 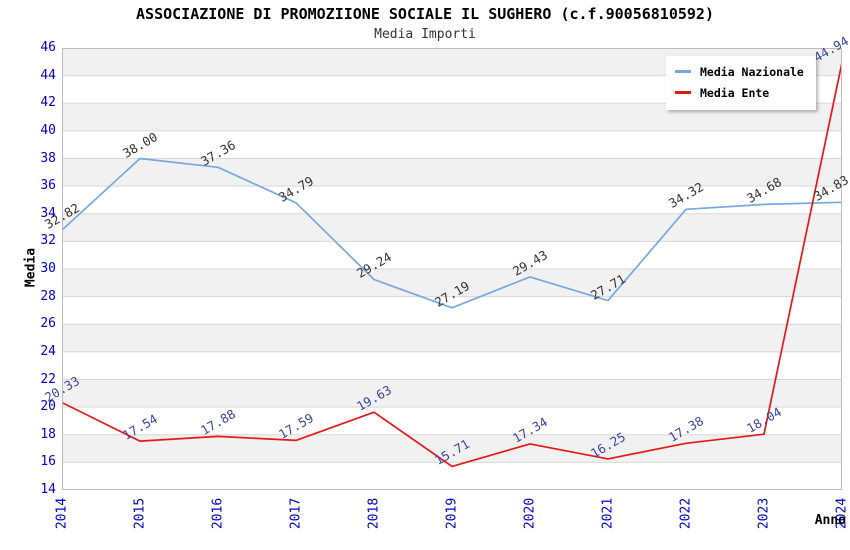 I want to click on y-tick-label: 36, so click(x=48, y=186).